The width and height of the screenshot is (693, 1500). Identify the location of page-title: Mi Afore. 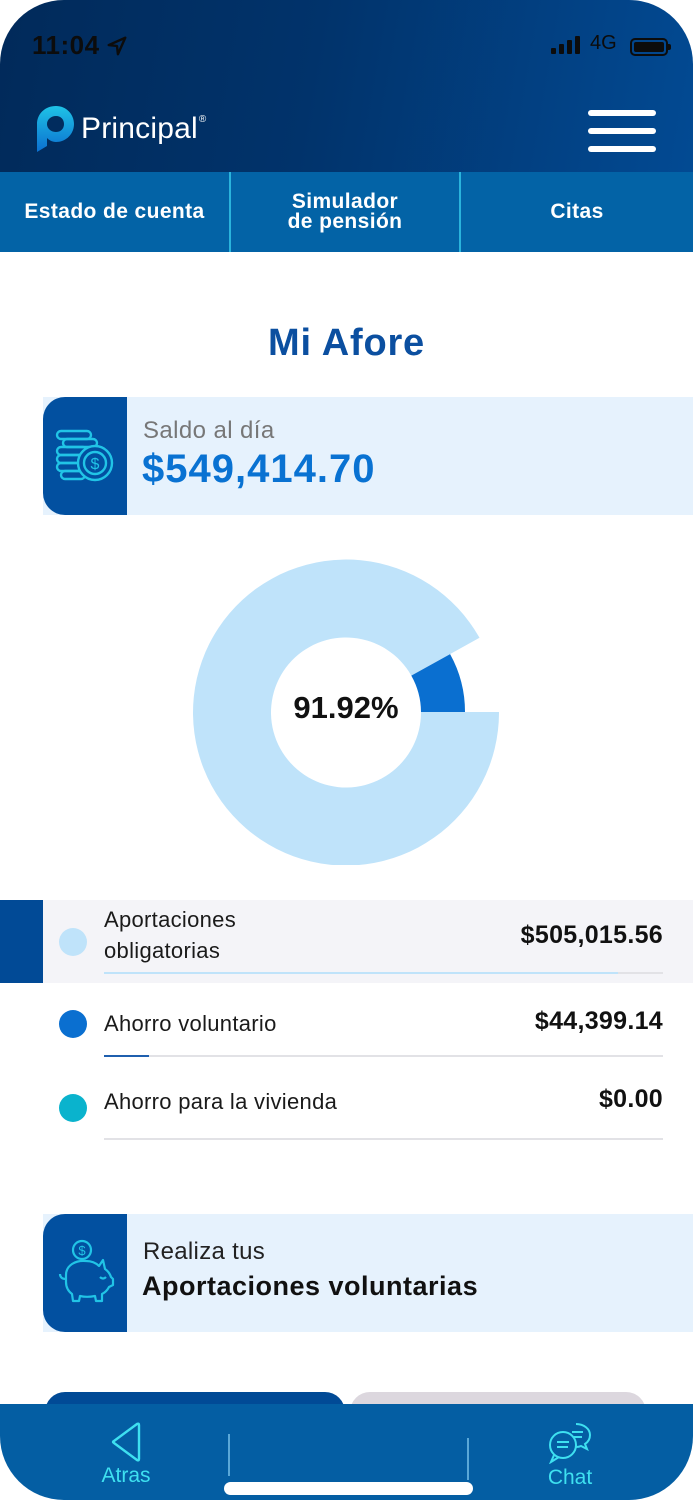
(346, 343).